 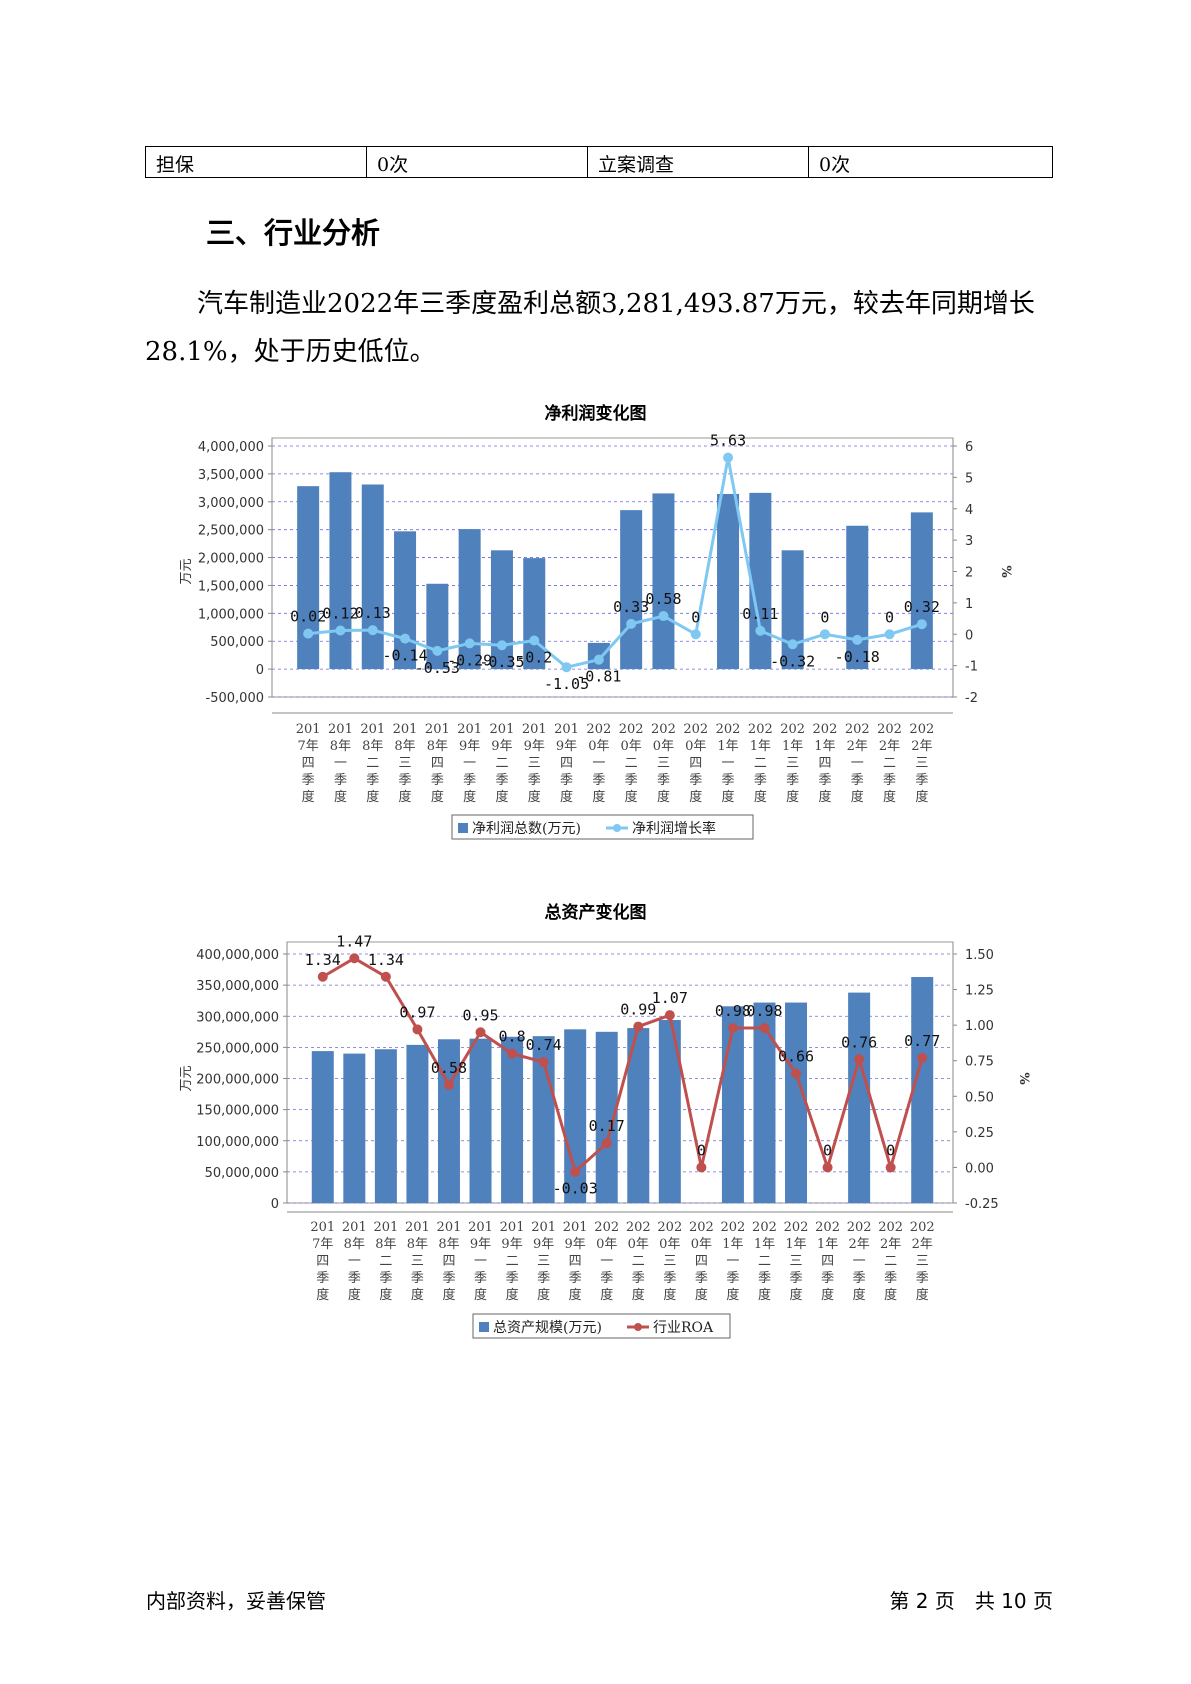 I want to click on data-label: 0.98, so click(x=764, y=1011).